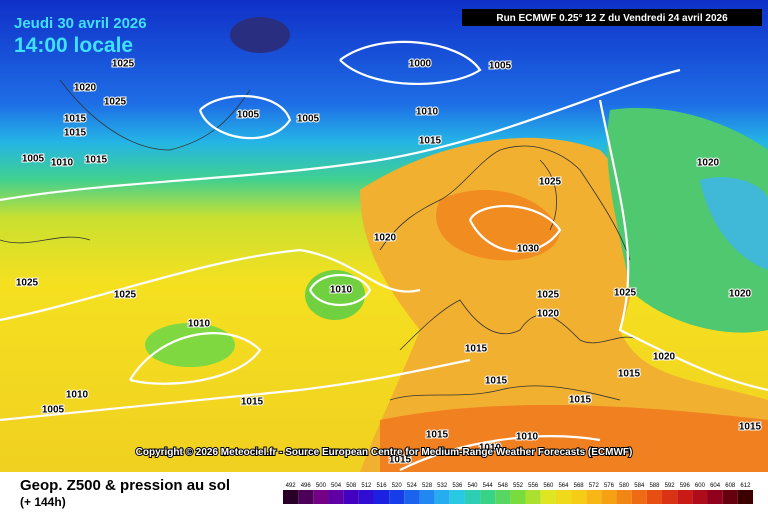 The image size is (768, 517). What do you see at coordinates (366, 486) in the screenshot?
I see `scale-label: 512` at bounding box center [366, 486].